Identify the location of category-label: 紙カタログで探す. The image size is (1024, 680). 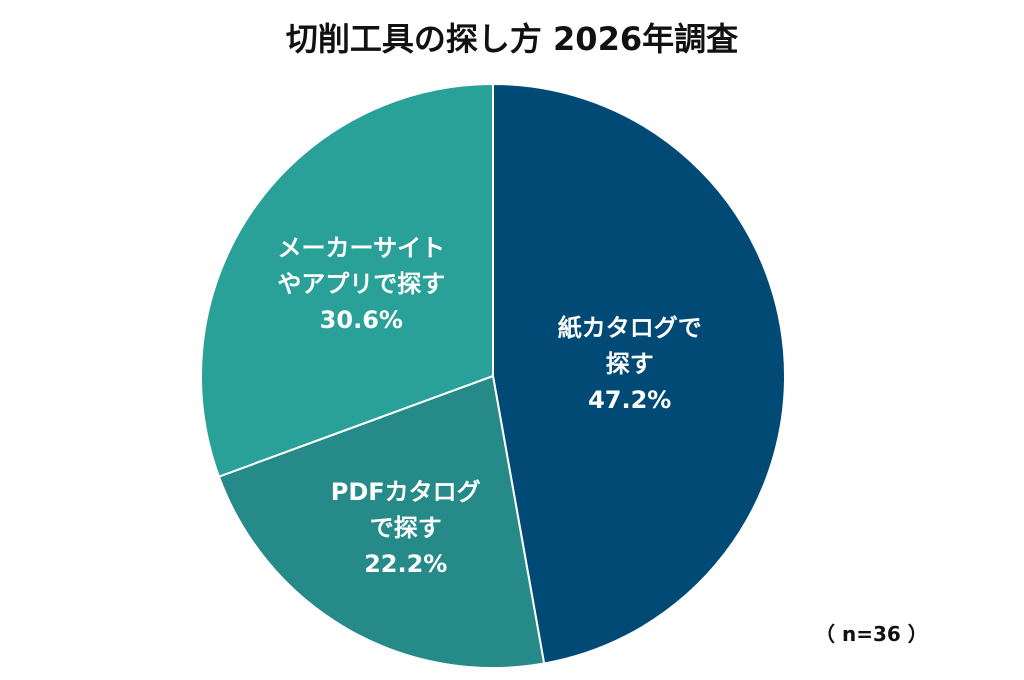
(629, 345).